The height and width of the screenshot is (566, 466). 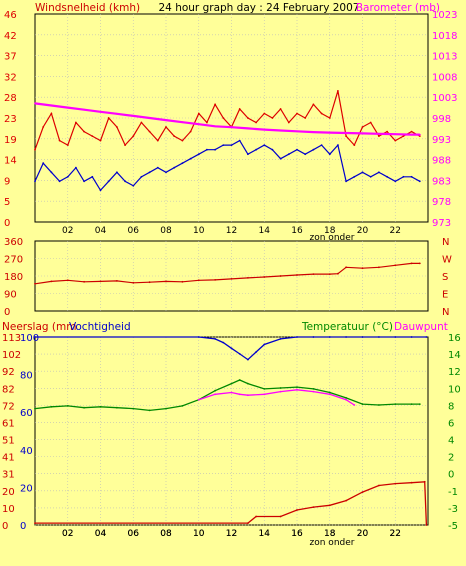 I want to click on rain-axis-title: Neerslag (mm, so click(x=39, y=327).